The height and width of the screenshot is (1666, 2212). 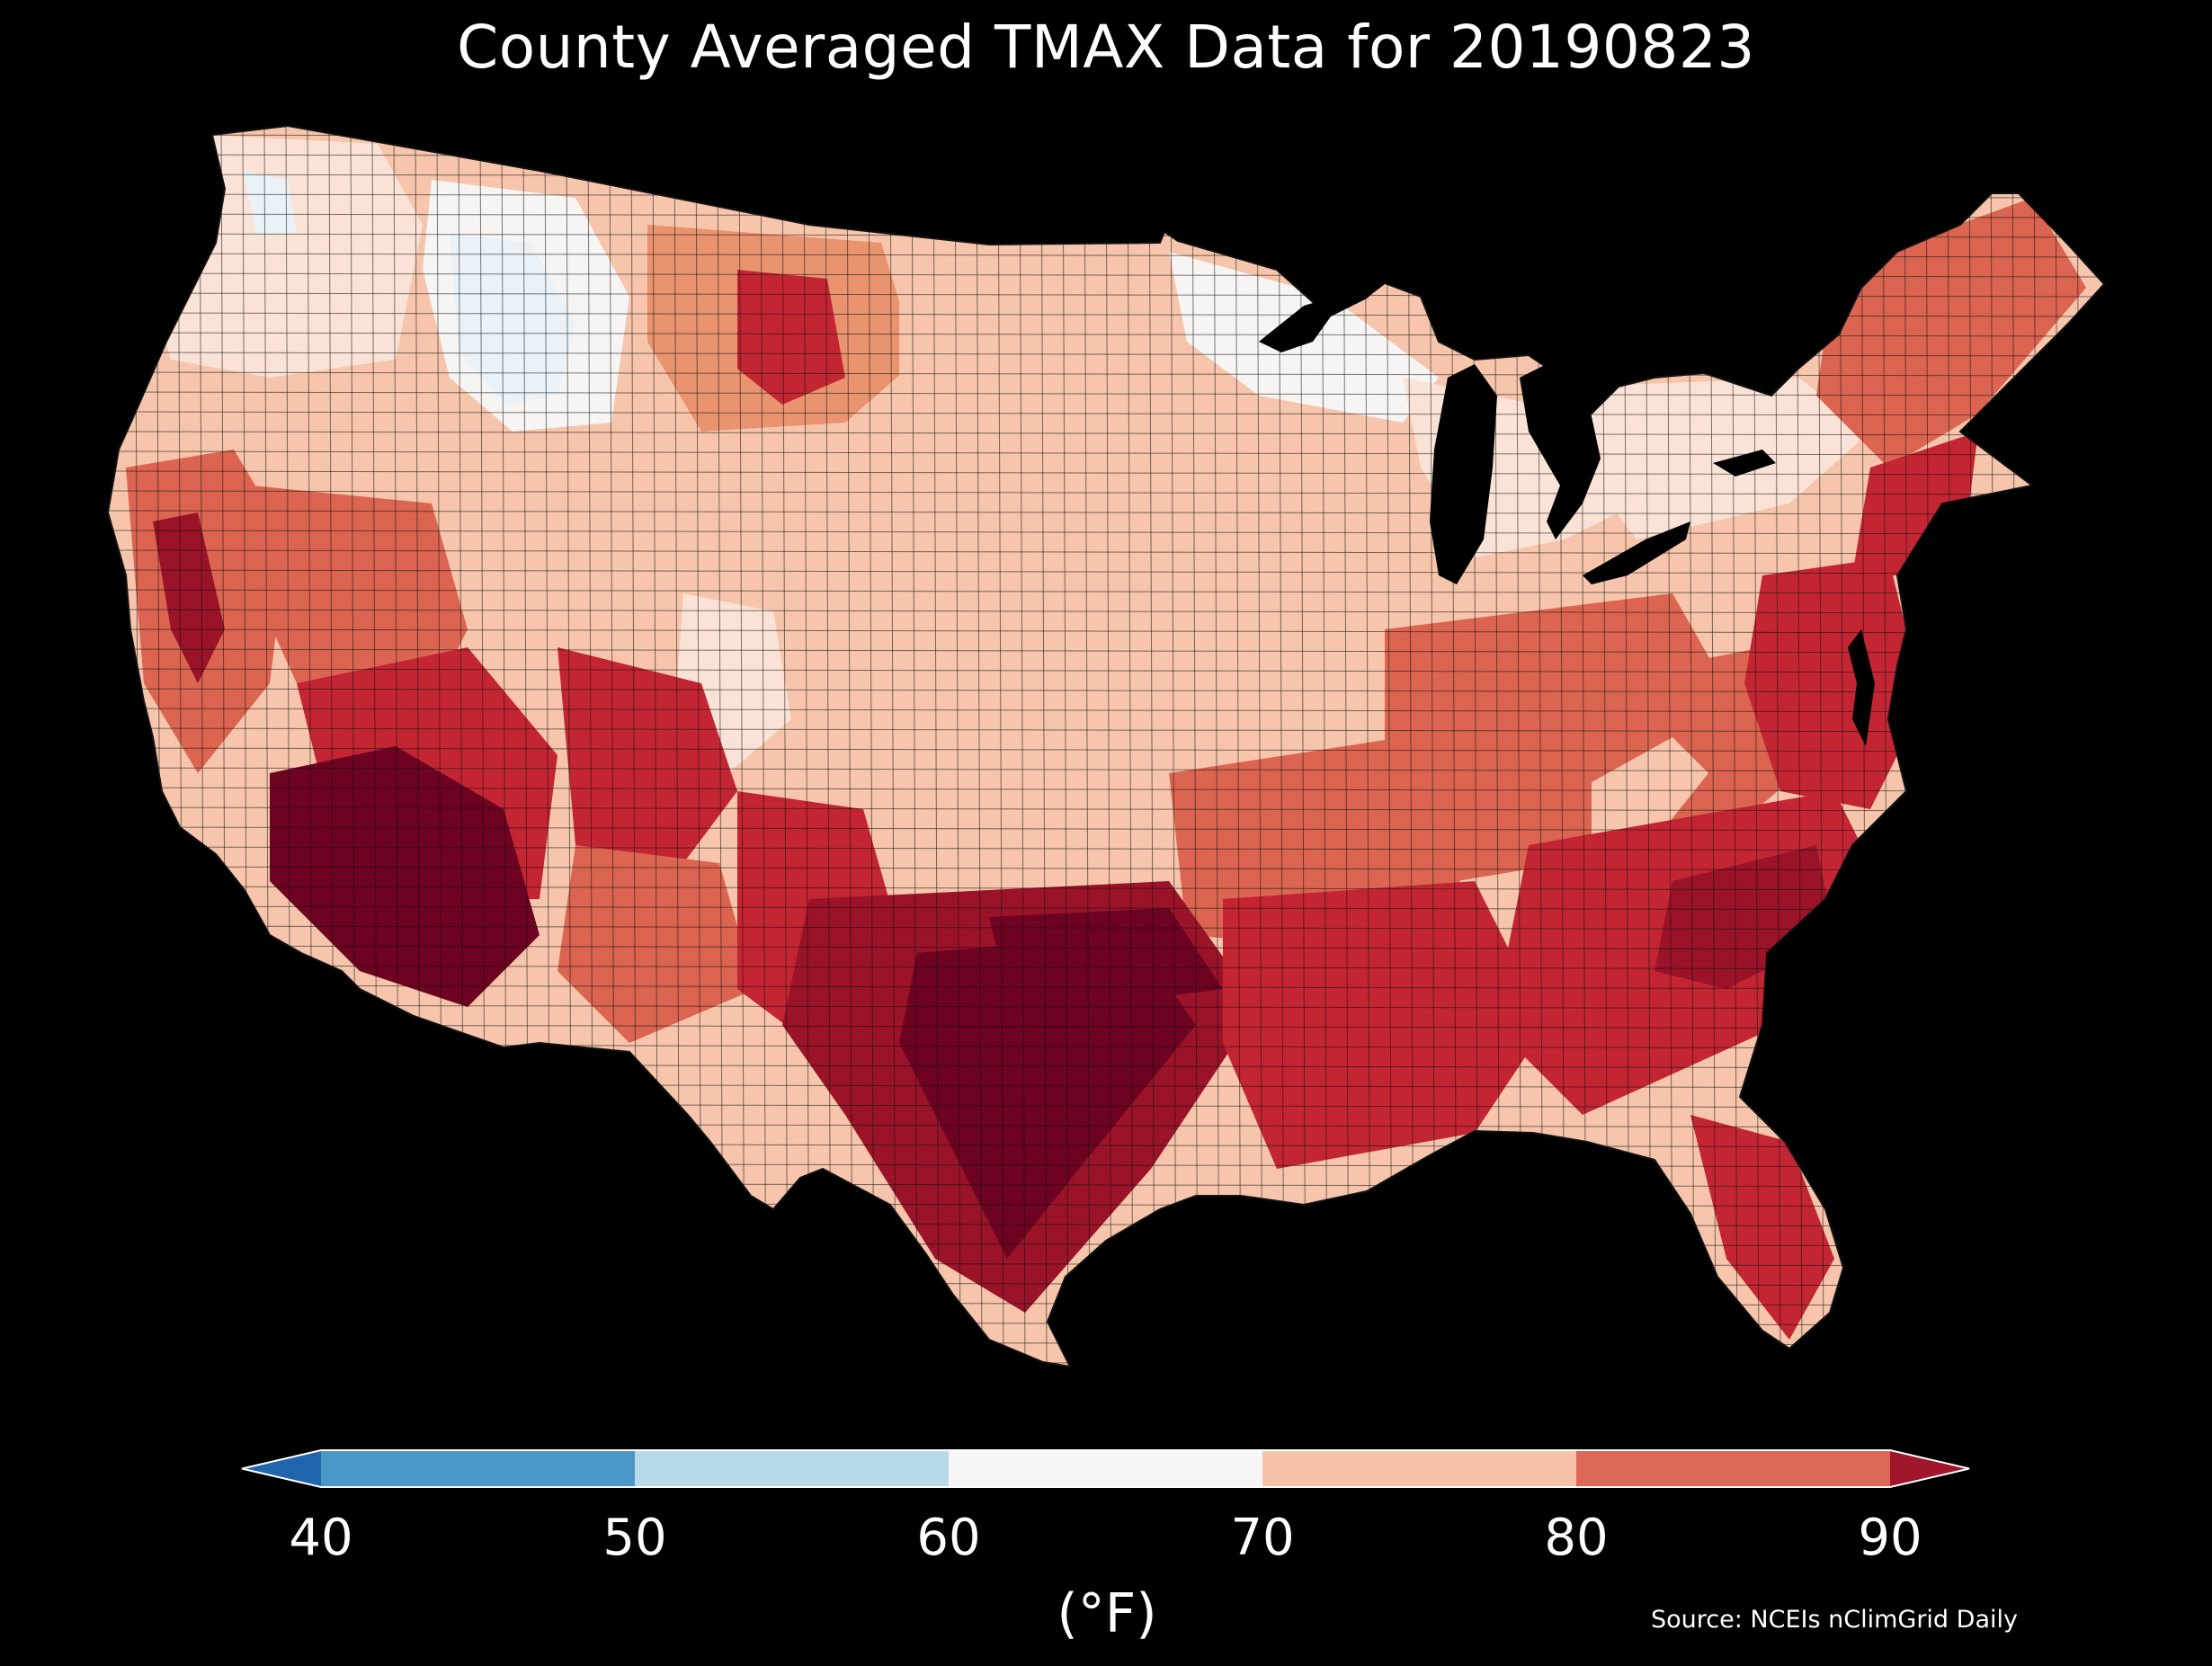 What do you see at coordinates (1142, 665) in the screenshot?
I see `region-central-plains` at bounding box center [1142, 665].